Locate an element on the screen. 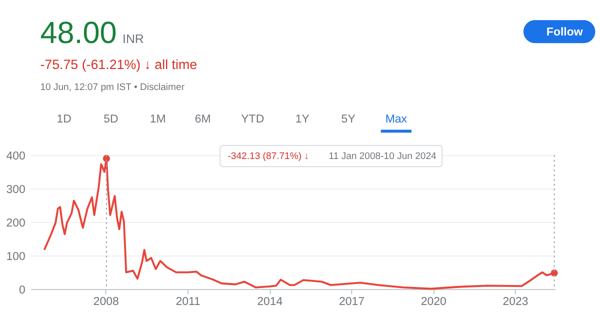 The image size is (600, 322). text: YTD is located at coordinates (252, 120).